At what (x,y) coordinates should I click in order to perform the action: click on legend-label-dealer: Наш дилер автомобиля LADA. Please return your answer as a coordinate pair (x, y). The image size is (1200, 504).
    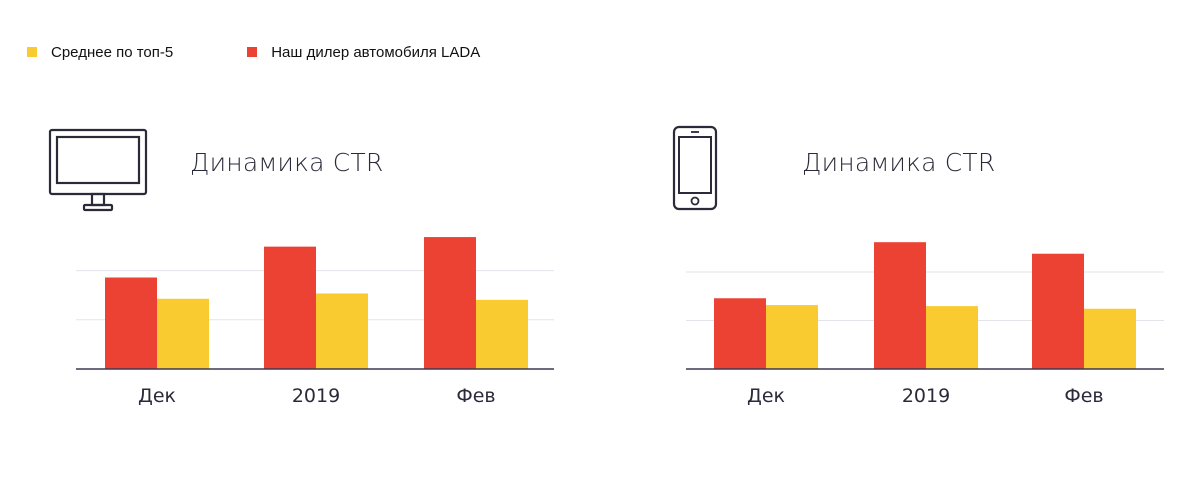
    Looking at the image, I should click on (376, 52).